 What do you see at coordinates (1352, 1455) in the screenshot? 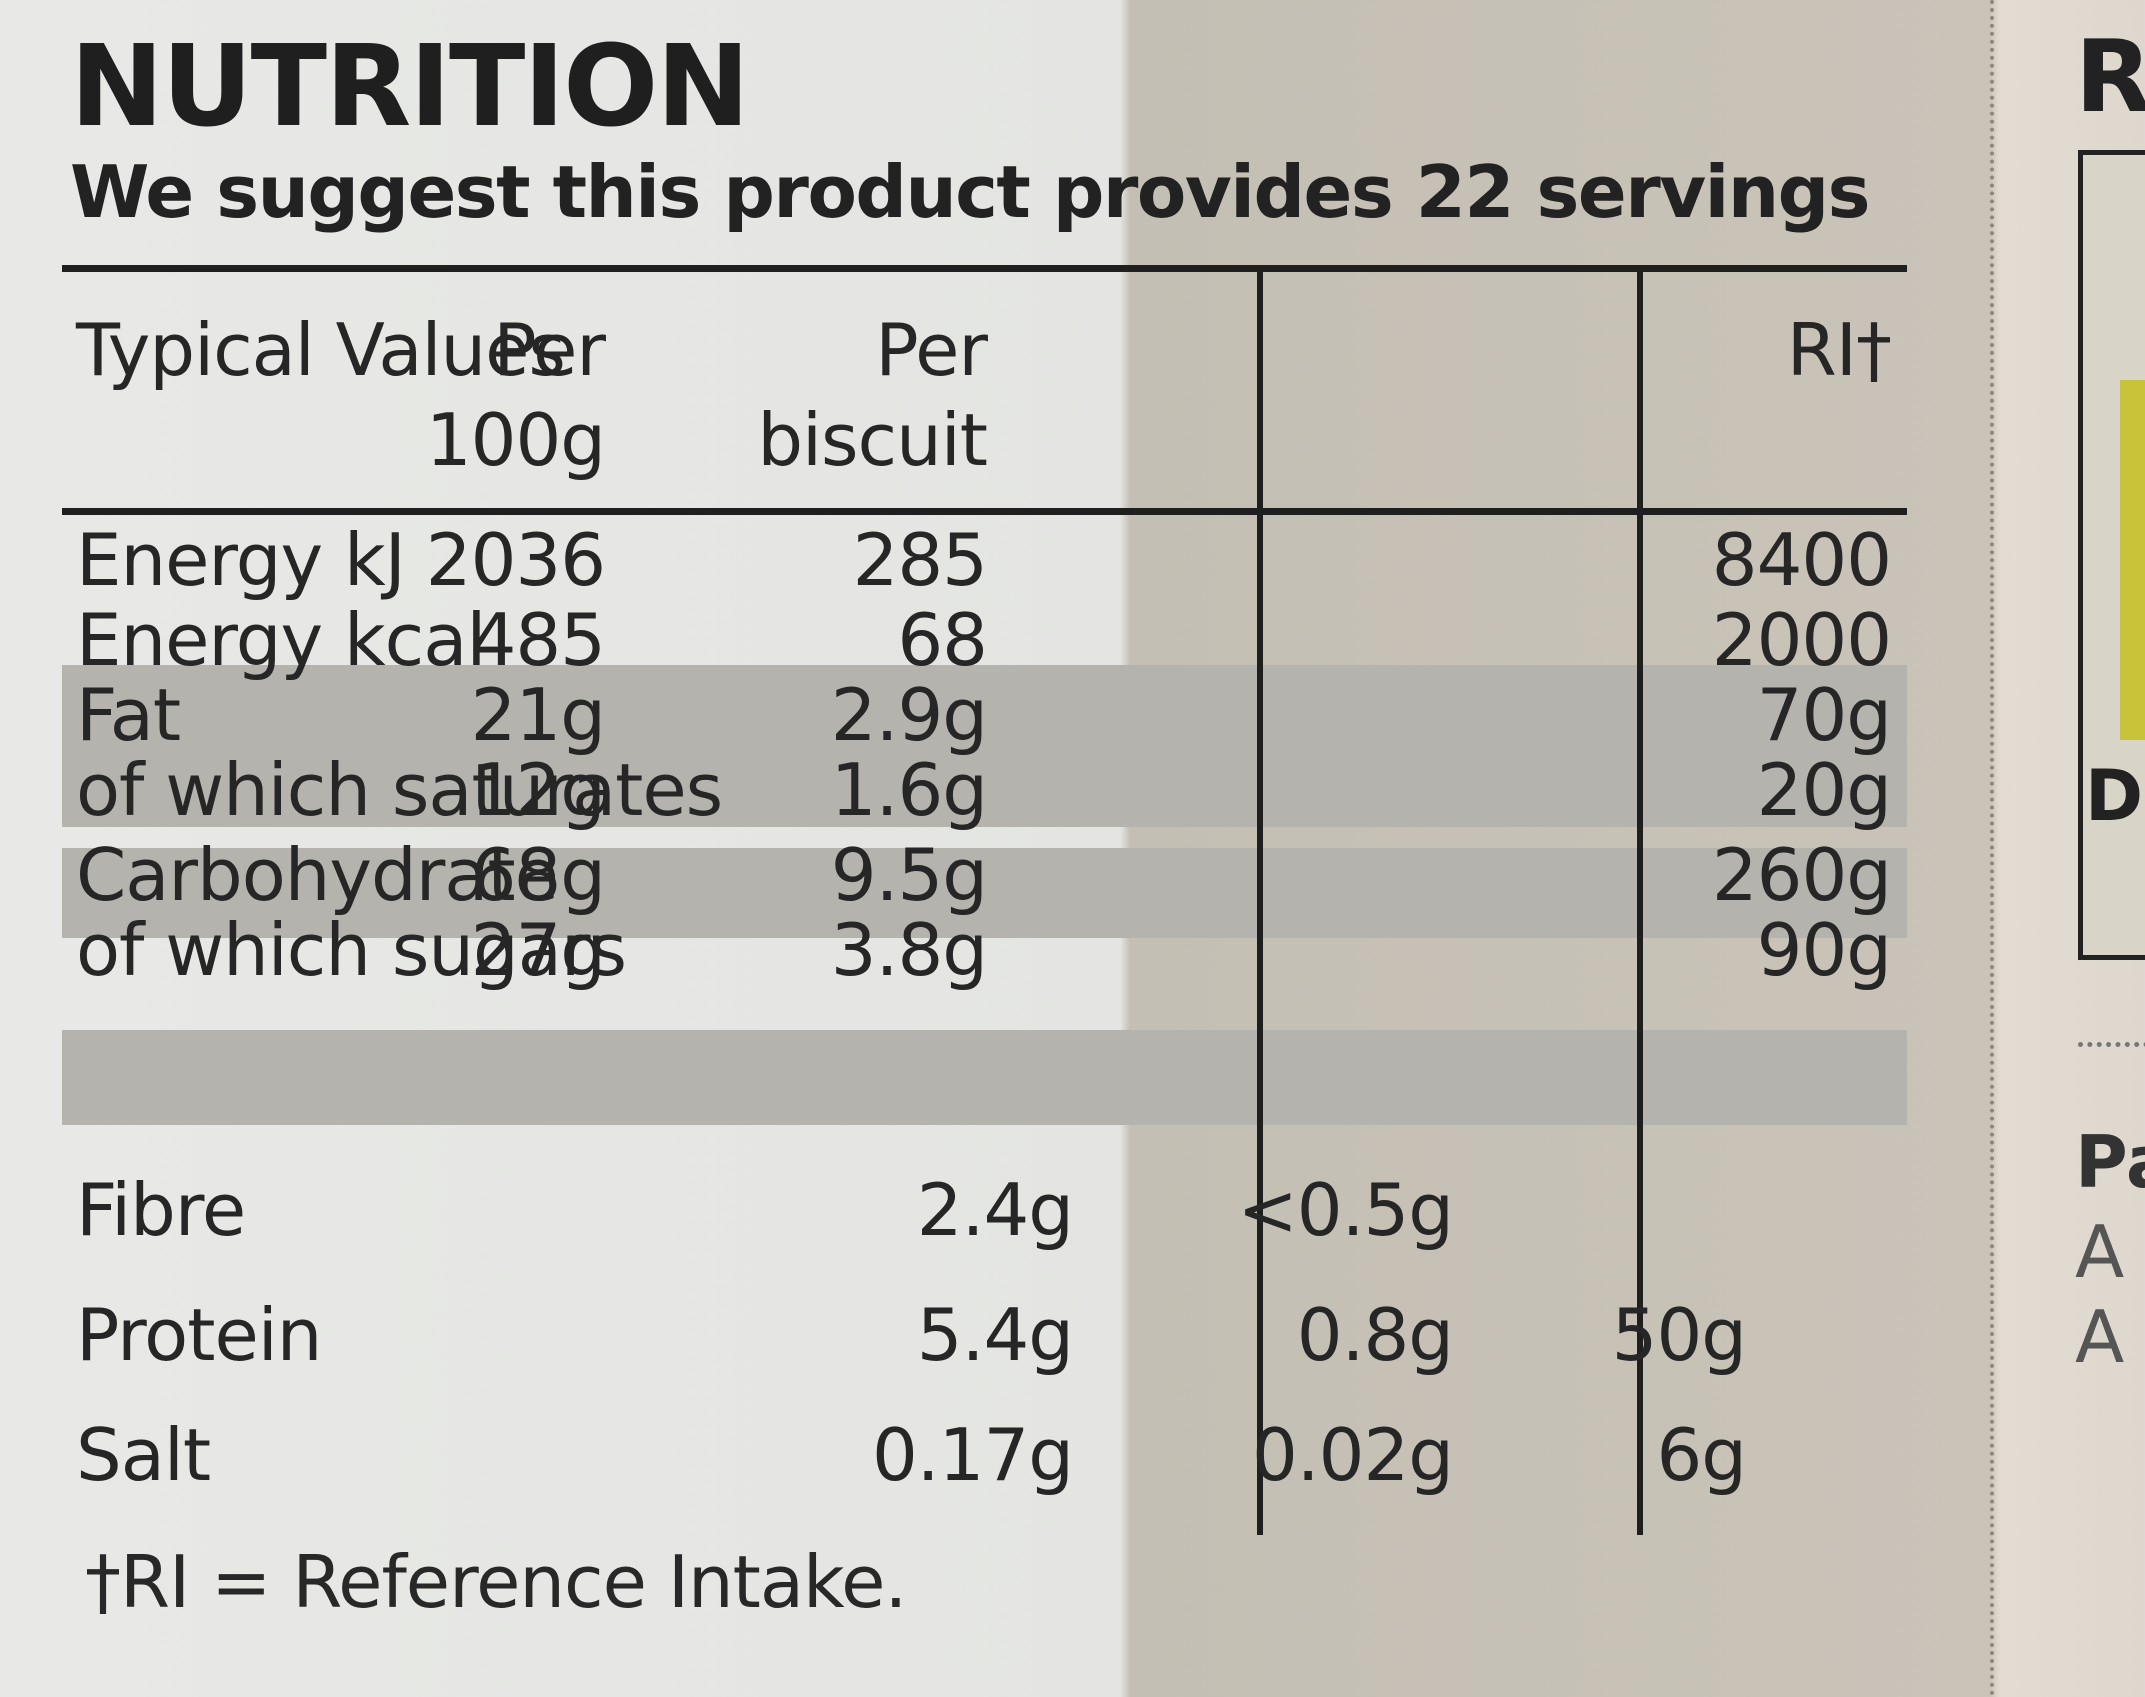
I see `row-perbiscuit: 0.02g` at bounding box center [1352, 1455].